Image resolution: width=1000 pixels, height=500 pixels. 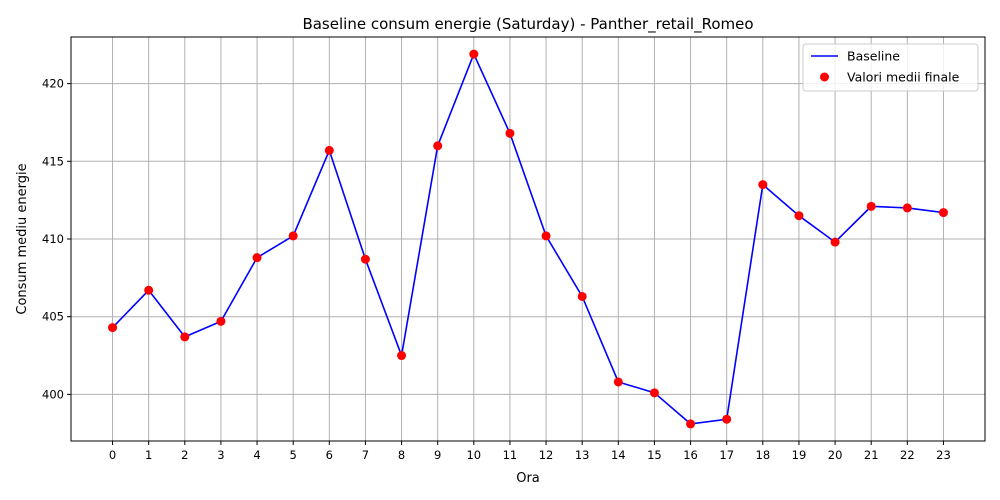 What do you see at coordinates (726, 455) in the screenshot?
I see `x-tick-label: 17` at bounding box center [726, 455].